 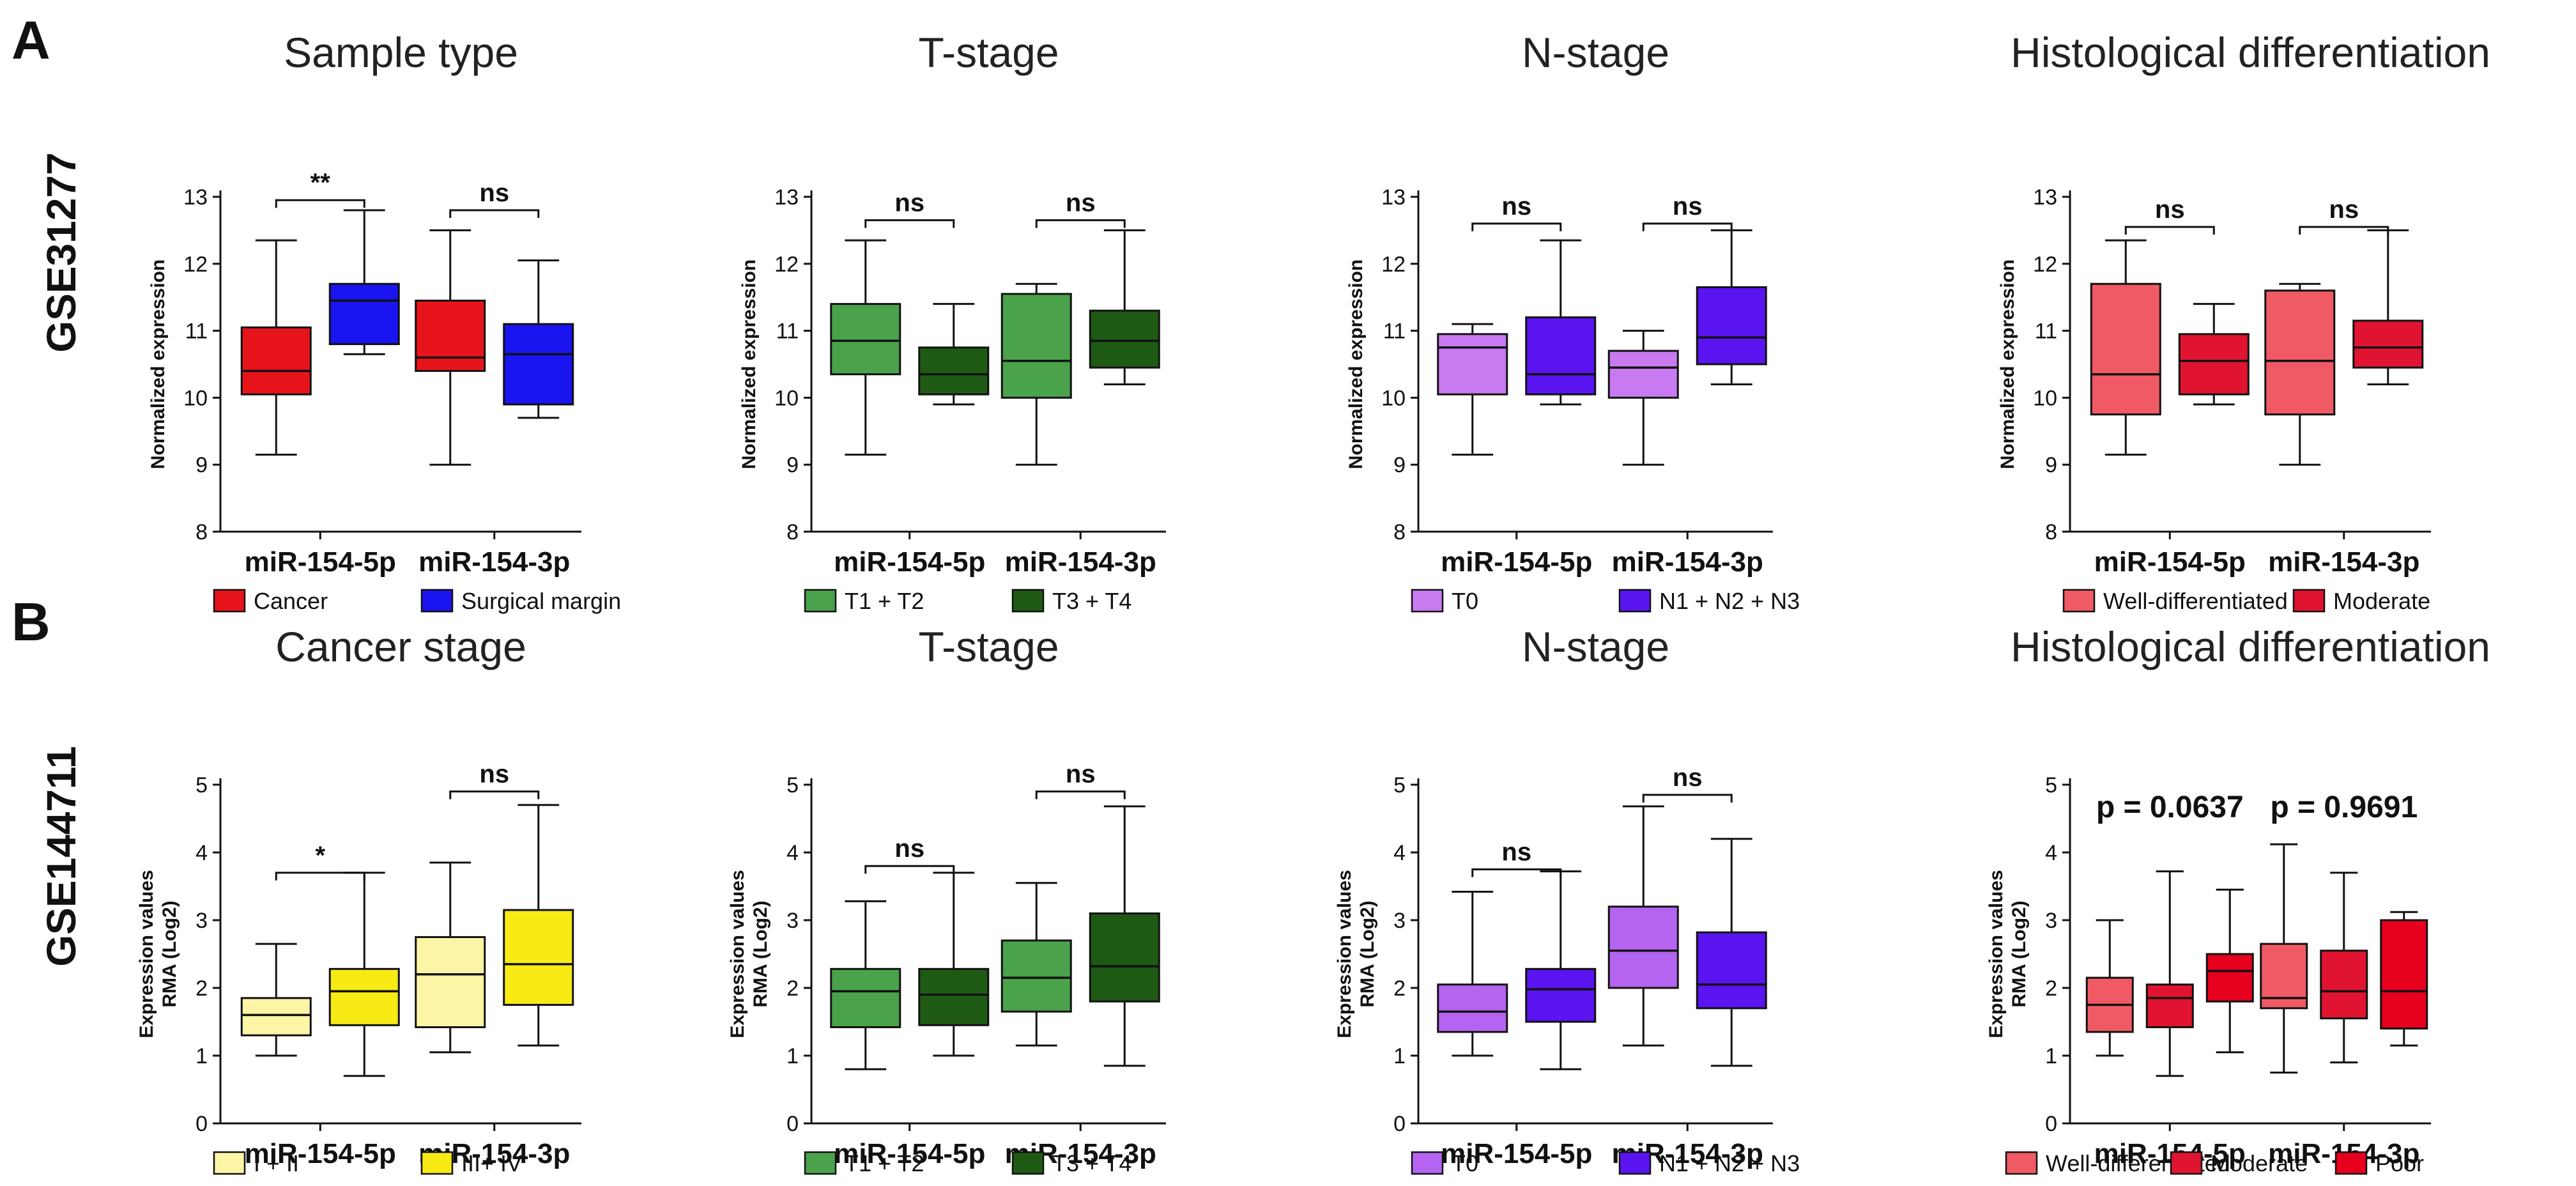 I want to click on dataset-label-gse31277: GSE31277, so click(x=61, y=252).